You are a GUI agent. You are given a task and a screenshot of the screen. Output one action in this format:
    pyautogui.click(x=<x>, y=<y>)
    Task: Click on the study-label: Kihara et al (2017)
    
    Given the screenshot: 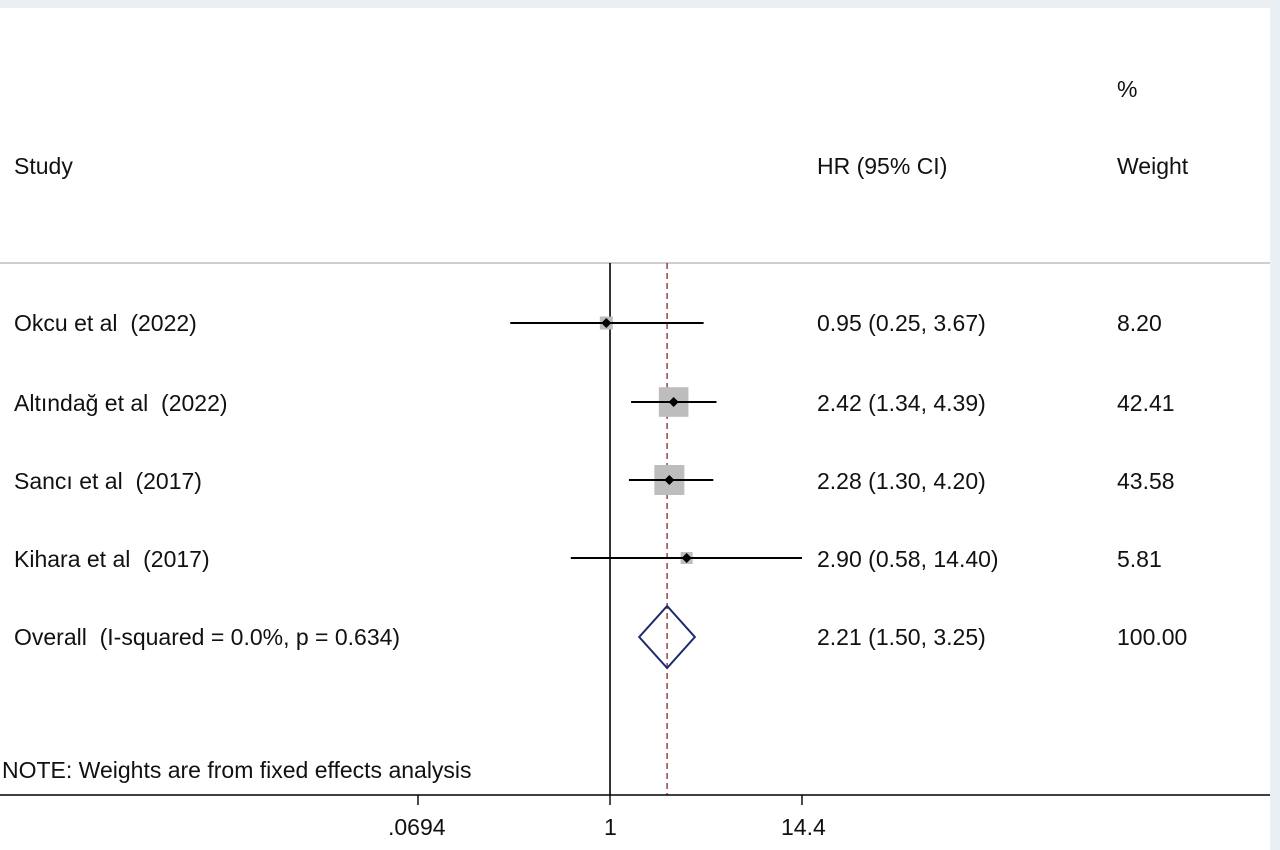 What is the action you would take?
    pyautogui.click(x=112, y=559)
    